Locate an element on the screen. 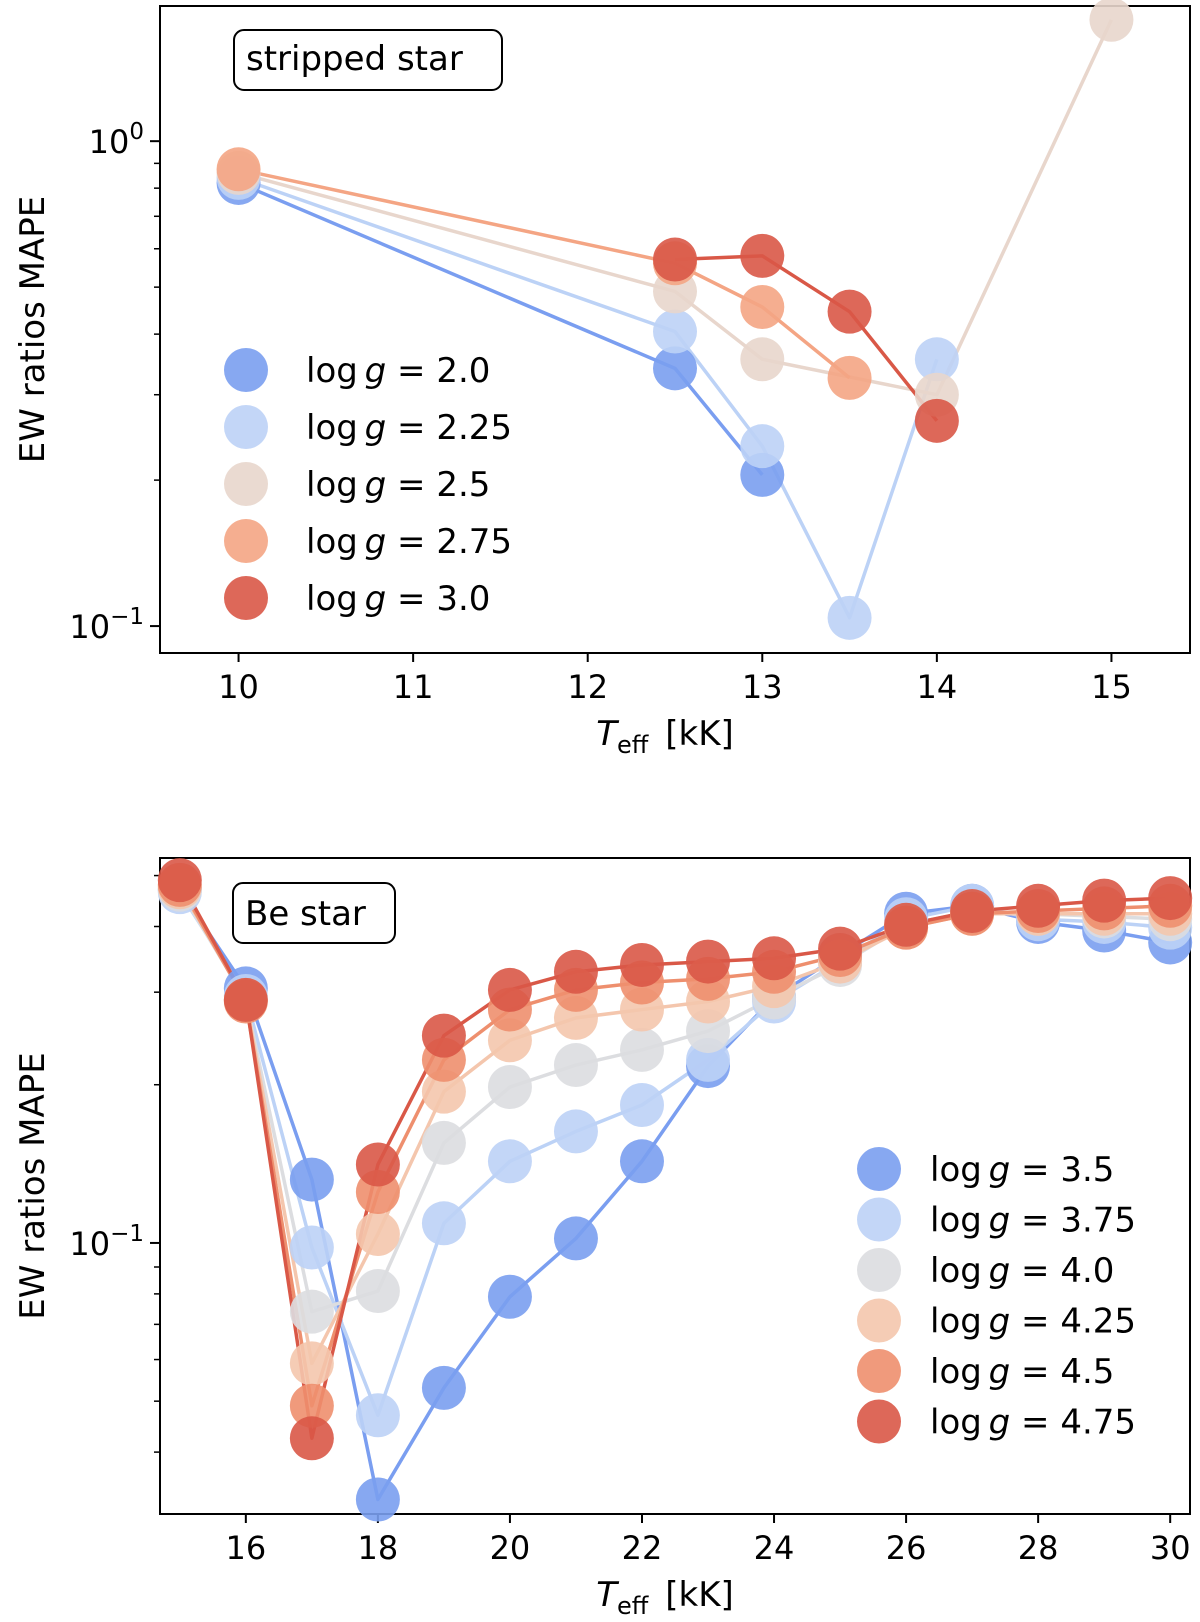 The width and height of the screenshot is (1200, 1622). legend-label: log g = 4.25 is located at coordinates (1033, 1322).